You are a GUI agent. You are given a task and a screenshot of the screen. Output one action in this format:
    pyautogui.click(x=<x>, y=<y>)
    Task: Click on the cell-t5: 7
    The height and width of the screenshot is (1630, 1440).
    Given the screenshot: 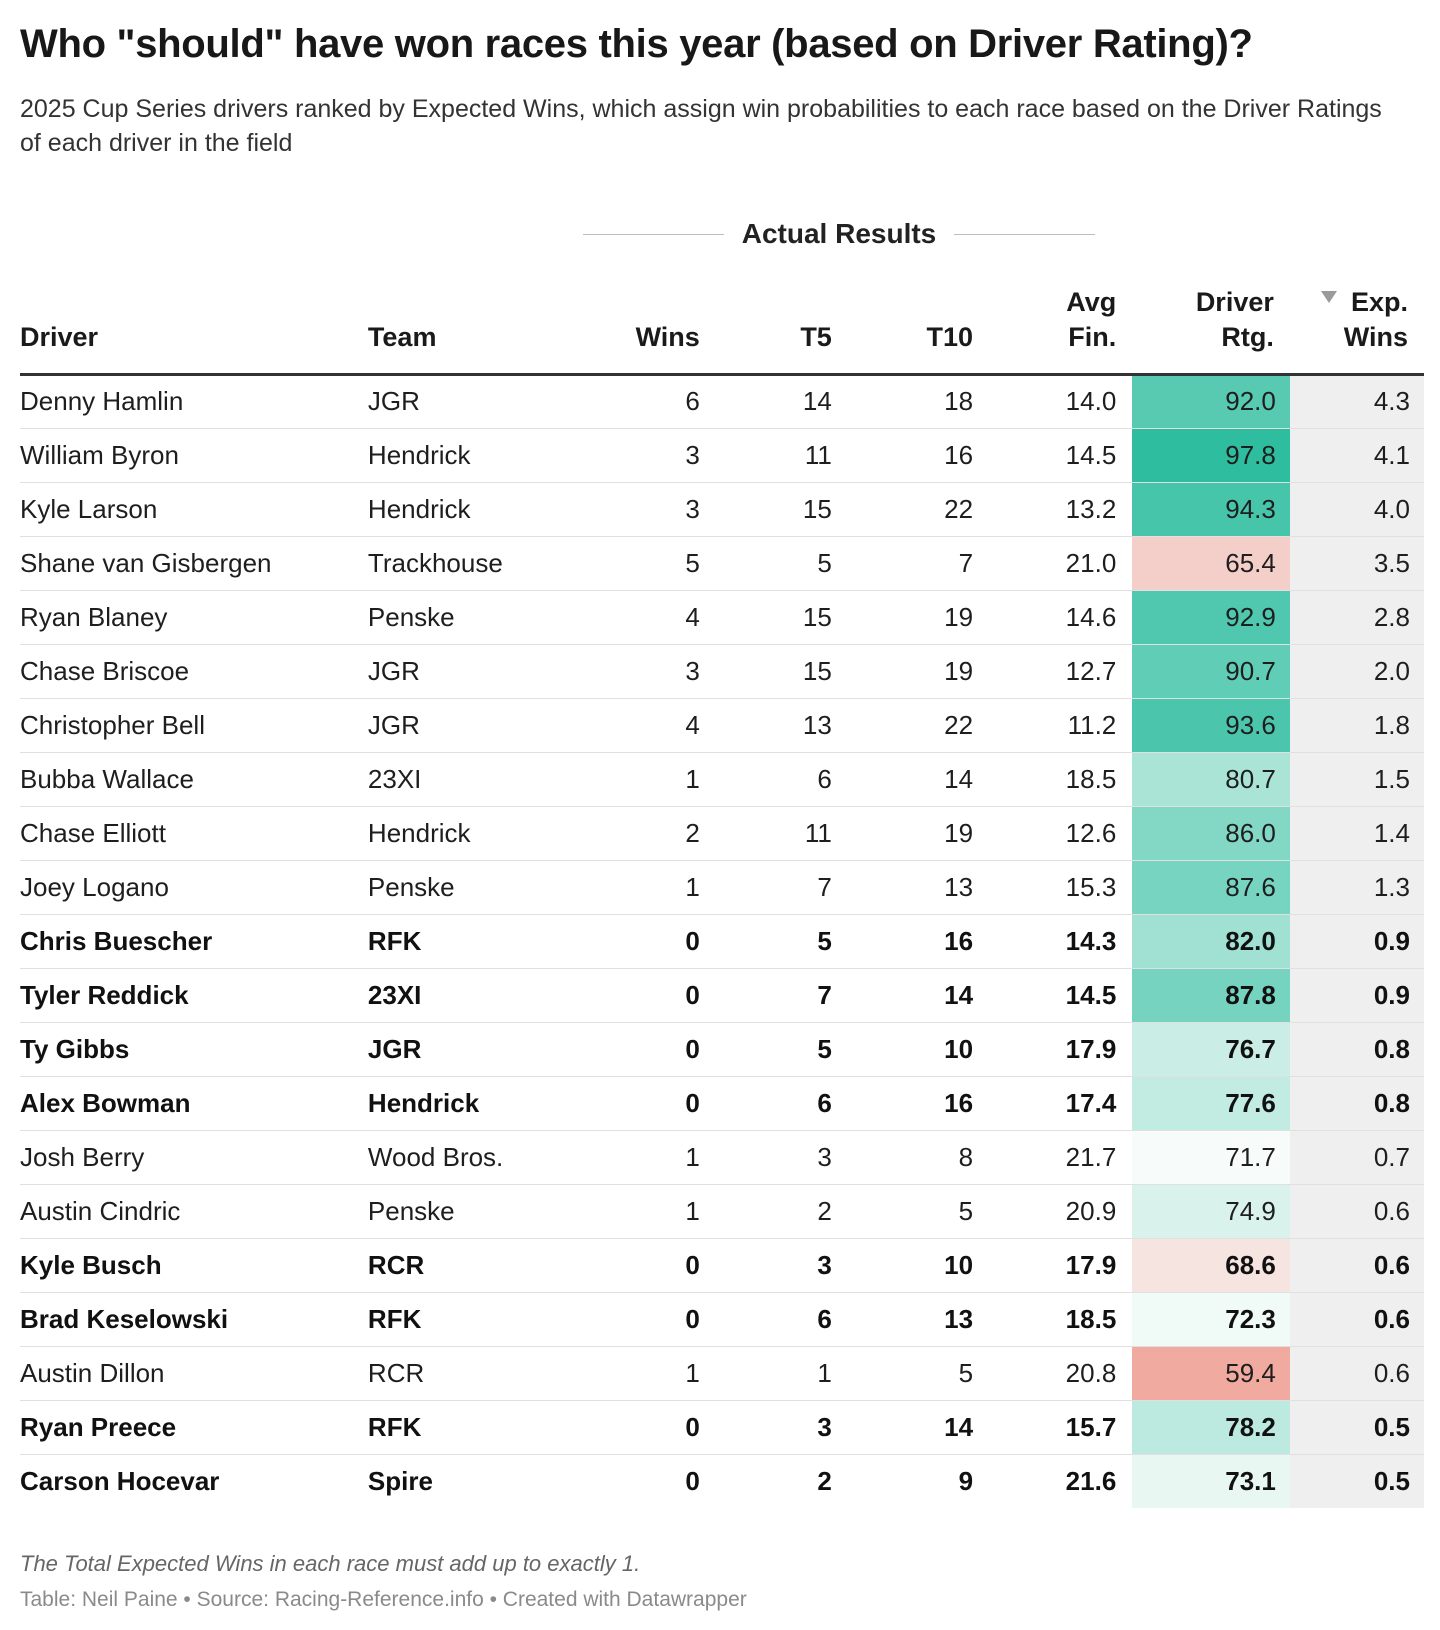 What is the action you would take?
    pyautogui.click(x=781, y=887)
    